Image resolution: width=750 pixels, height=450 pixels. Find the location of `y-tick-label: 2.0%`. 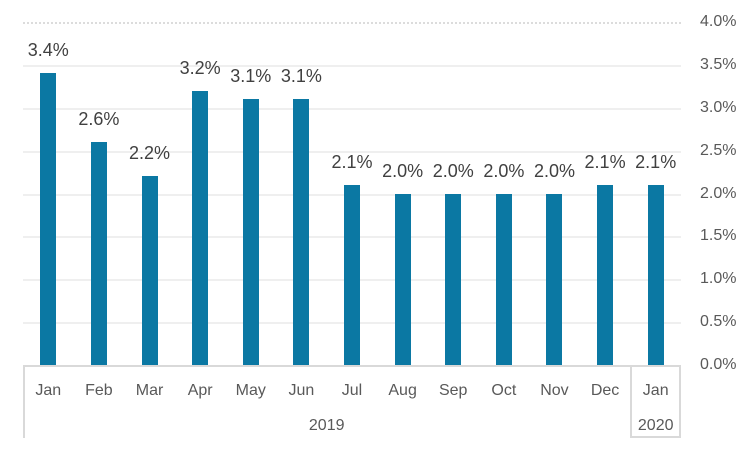

y-tick-label: 2.0% is located at coordinates (718, 193).